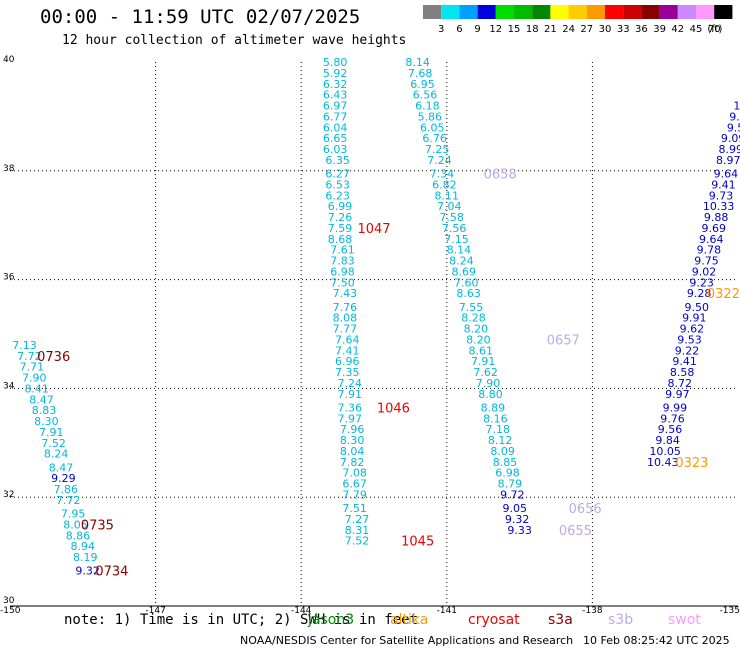 The image size is (740, 650). What do you see at coordinates (337, 174) in the screenshot?
I see `swh-value-label: 6.27` at bounding box center [337, 174].